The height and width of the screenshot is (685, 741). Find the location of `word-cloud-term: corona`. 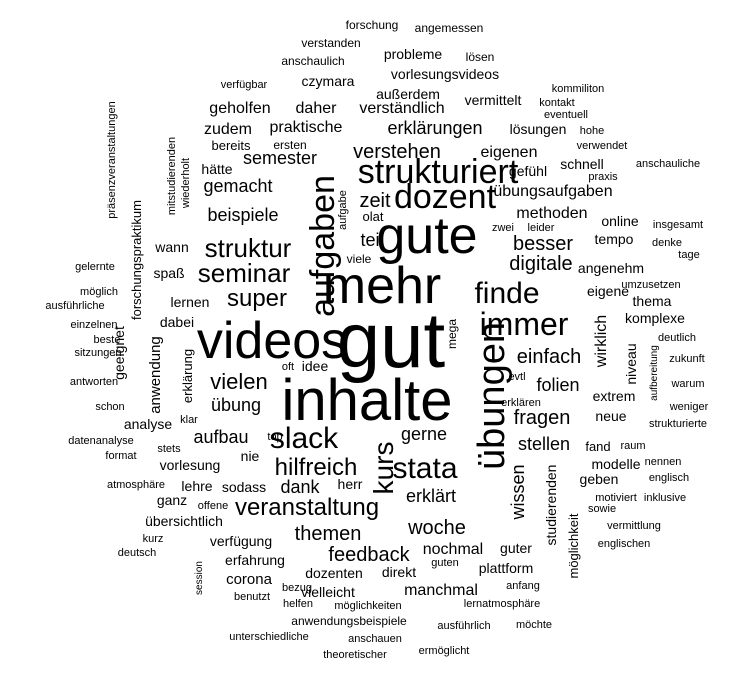

word-cloud-term: corona is located at coordinates (249, 579).